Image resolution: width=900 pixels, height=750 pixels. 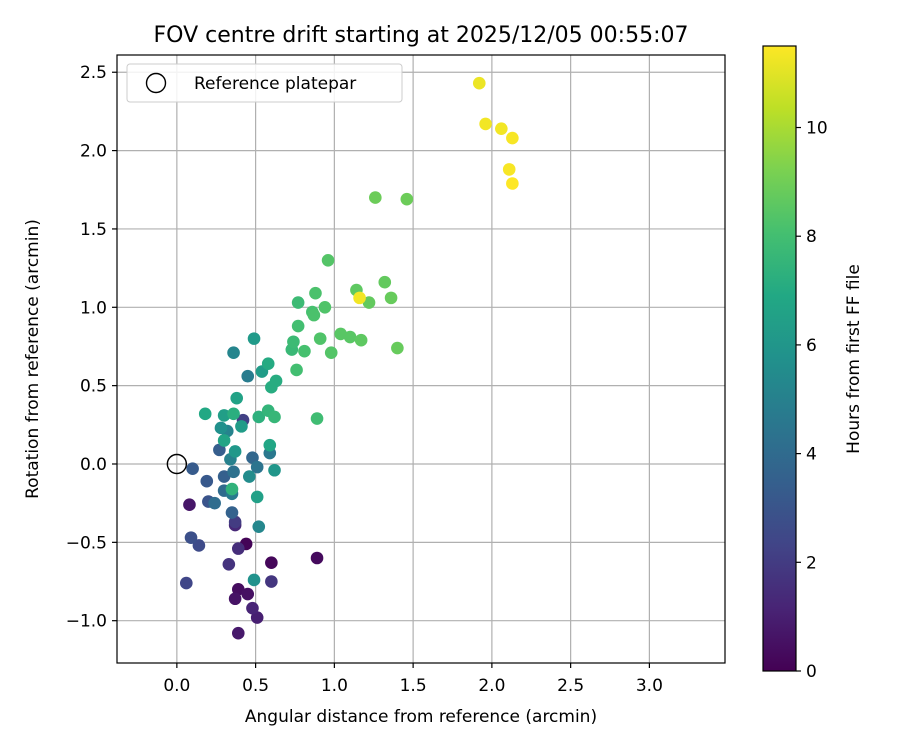 I want to click on colorbar-tick-label: 6, so click(x=811, y=346).